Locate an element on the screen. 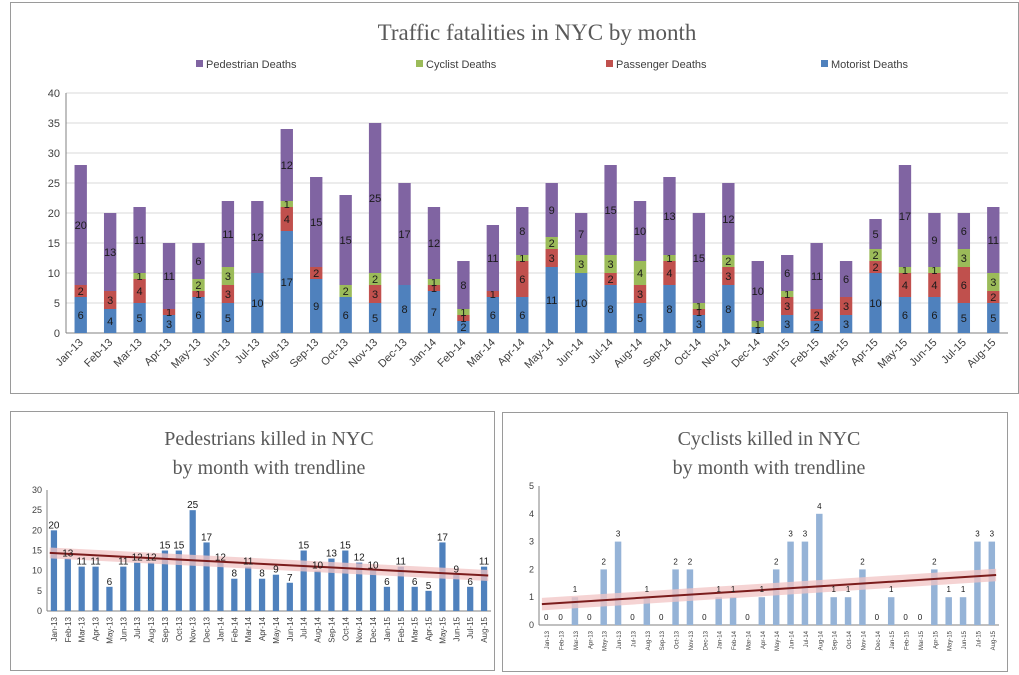 The image size is (1019, 675). x-tick-label: Apr-14 is located at coordinates (764, 639).